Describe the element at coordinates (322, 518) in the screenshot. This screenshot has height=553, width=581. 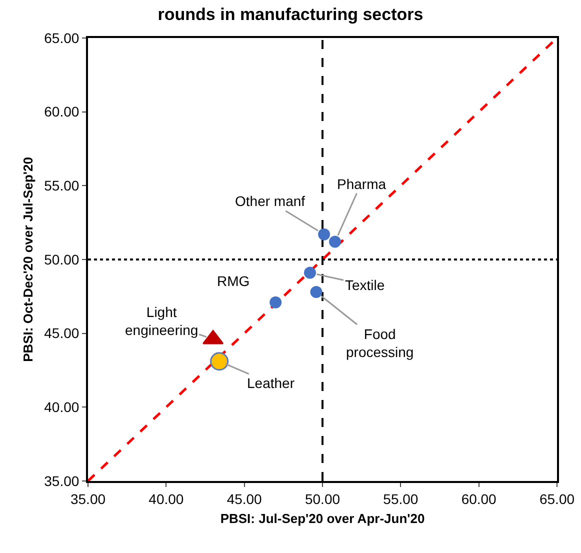
I see `x-axis-title: PBSI: Jul-Sep'20 over Apr-Jun'20` at that location.